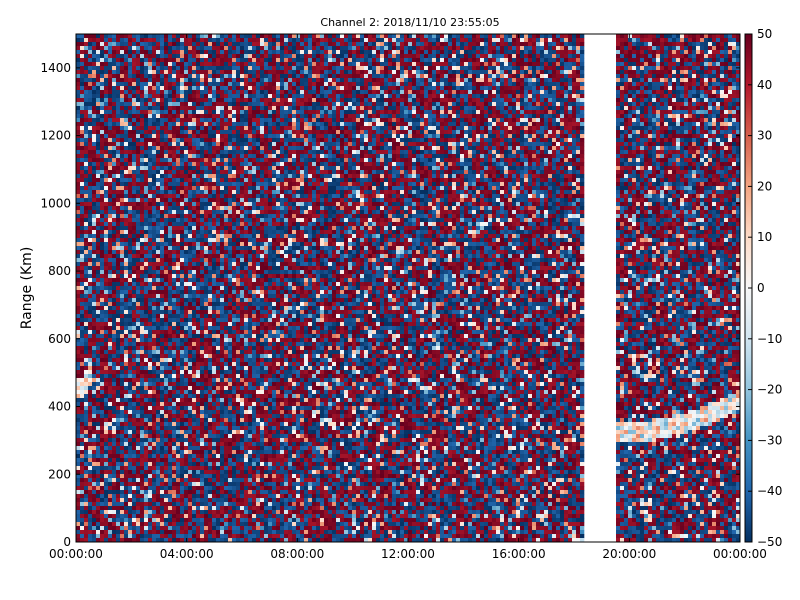  What do you see at coordinates (761, 288) in the screenshot?
I see `colorbar-tick-label: 0` at bounding box center [761, 288].